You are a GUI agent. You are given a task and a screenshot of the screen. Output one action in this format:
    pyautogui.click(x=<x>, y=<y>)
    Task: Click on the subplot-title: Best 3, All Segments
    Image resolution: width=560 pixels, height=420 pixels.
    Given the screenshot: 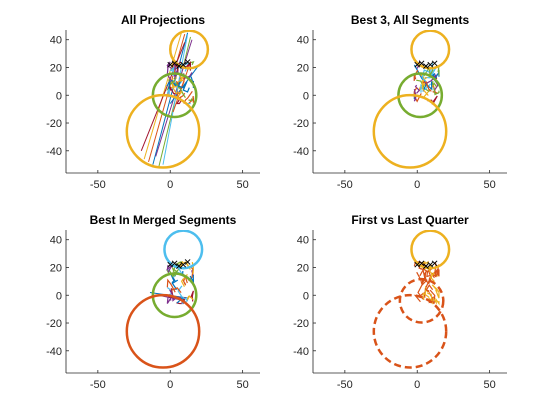 What is the action you would take?
    pyautogui.click(x=410, y=20)
    